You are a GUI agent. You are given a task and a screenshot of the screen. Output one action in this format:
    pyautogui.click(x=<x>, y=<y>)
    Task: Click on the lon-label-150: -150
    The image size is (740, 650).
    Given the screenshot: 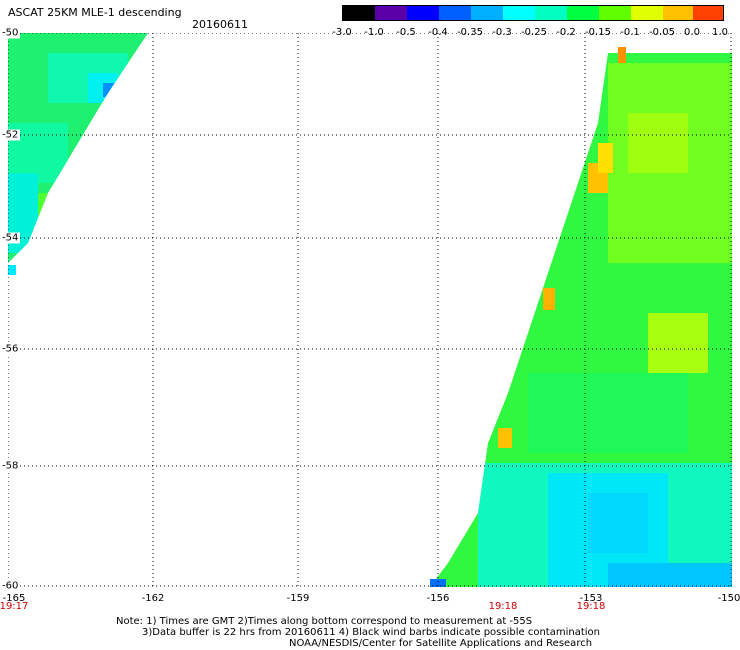 What is the action you would take?
    pyautogui.click(x=729, y=598)
    